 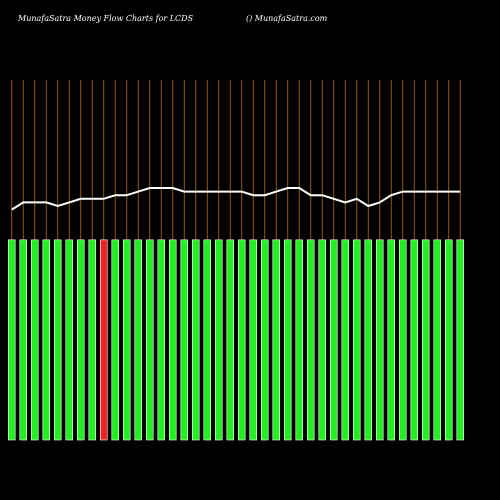 I want to click on chart-title: MunafaSatra Money Flow Charts for LCDS, so click(x=105, y=18).